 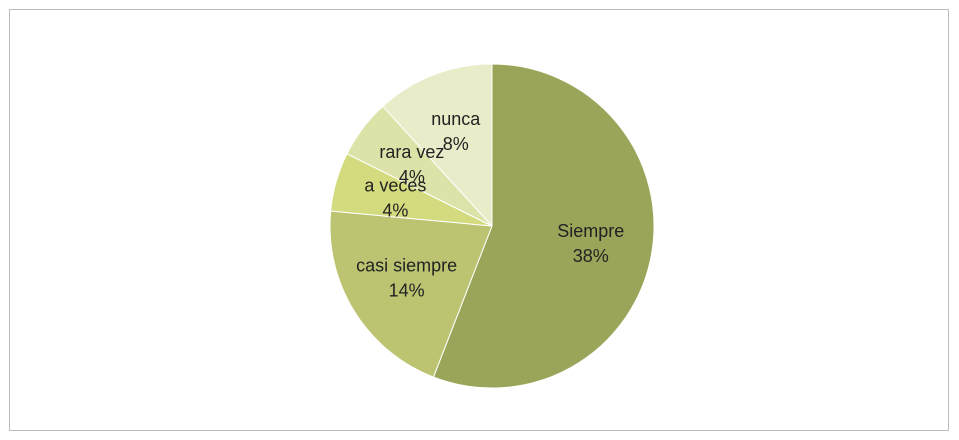 What do you see at coordinates (395, 185) in the screenshot?
I see `slice-label: a veces` at bounding box center [395, 185].